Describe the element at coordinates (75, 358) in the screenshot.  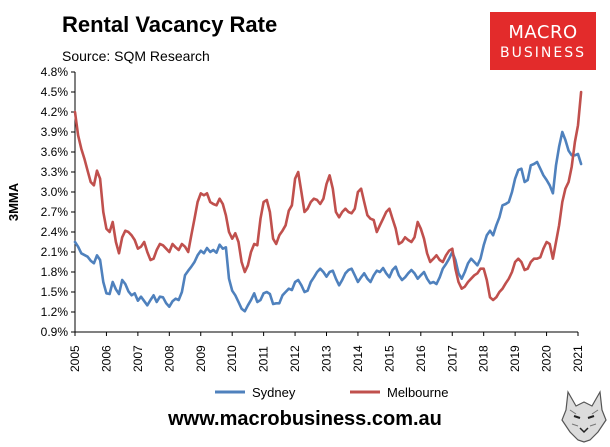
I see `x-tick-label: 2005` at that location.